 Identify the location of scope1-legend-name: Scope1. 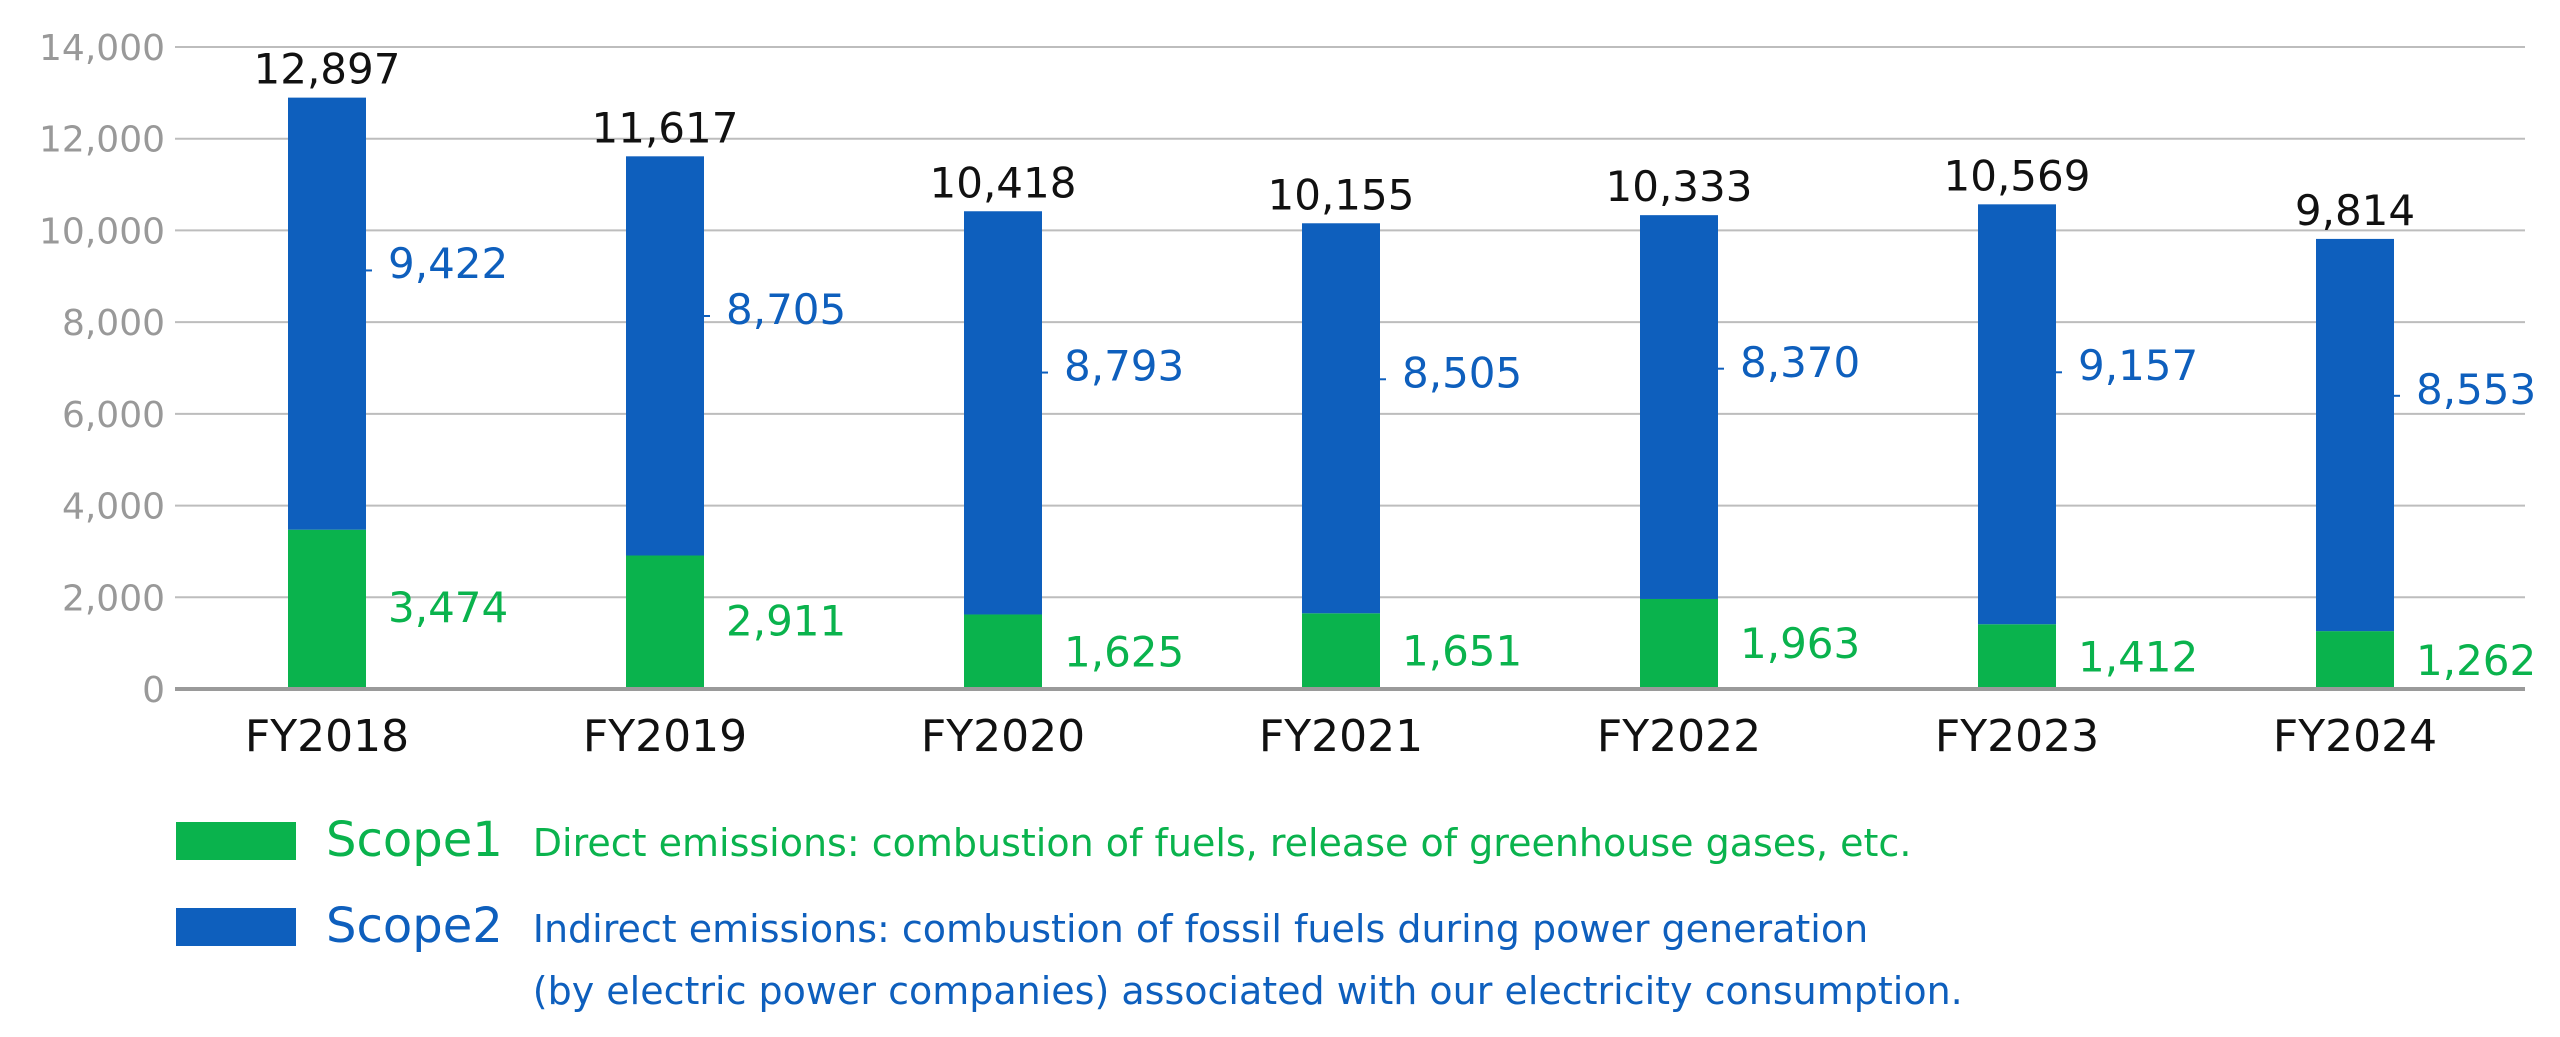
(414, 840).